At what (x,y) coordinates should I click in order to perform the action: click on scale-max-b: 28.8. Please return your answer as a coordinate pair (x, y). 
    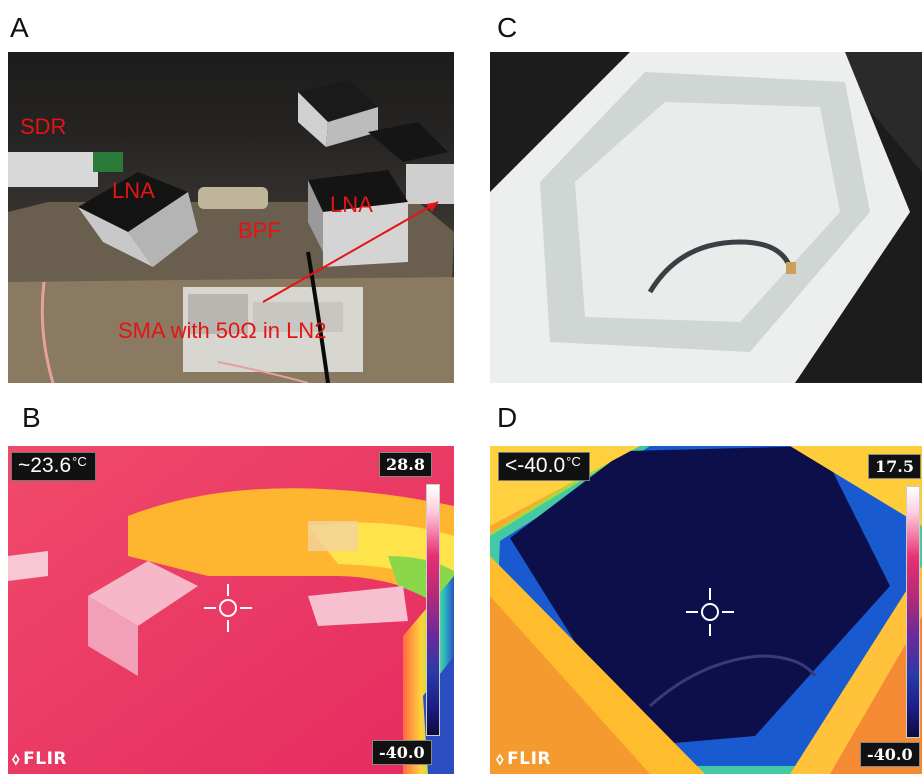
    Looking at the image, I should click on (405, 464).